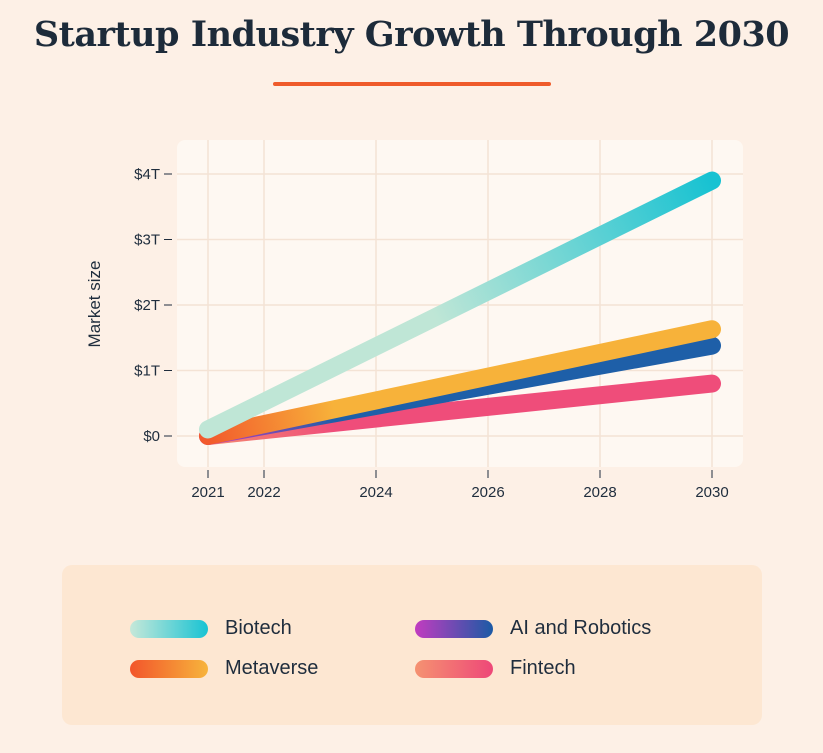 This screenshot has height=753, width=823. What do you see at coordinates (258, 628) in the screenshot?
I see `legend-label: Biotech` at bounding box center [258, 628].